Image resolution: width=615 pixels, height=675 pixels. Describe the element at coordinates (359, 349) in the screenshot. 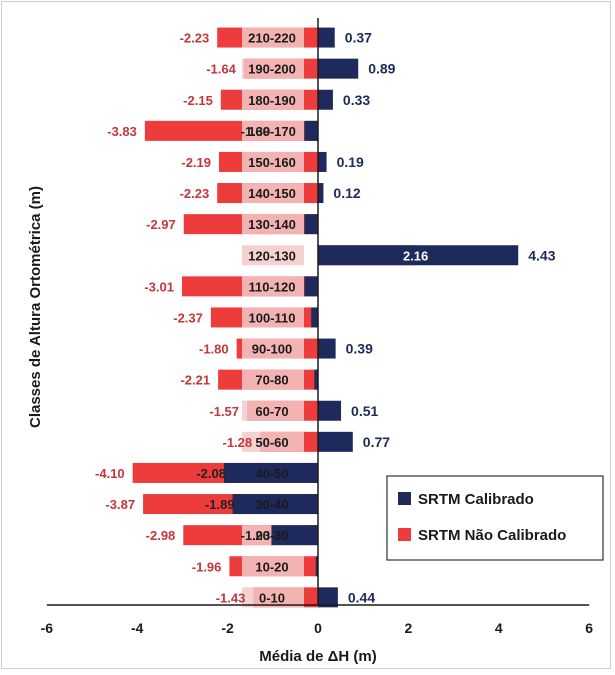

I see `data-label-calibrado: 0.39` at that location.